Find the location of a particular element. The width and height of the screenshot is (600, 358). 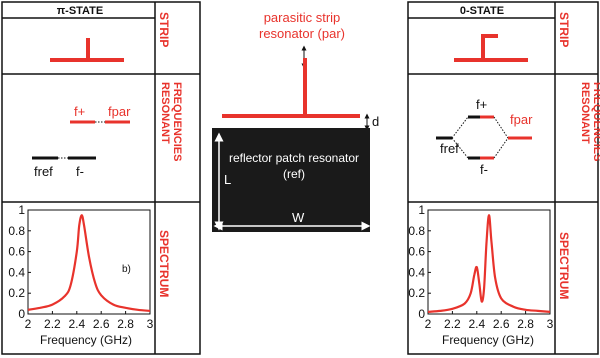

left-fminus-label: f- is located at coordinates (80, 171).